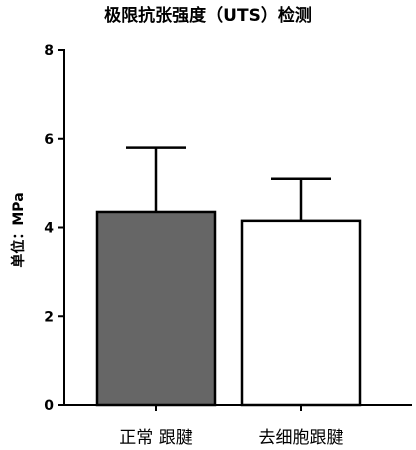 The width and height of the screenshot is (416, 450). I want to click on y-tick-label: 4, so click(49, 229).